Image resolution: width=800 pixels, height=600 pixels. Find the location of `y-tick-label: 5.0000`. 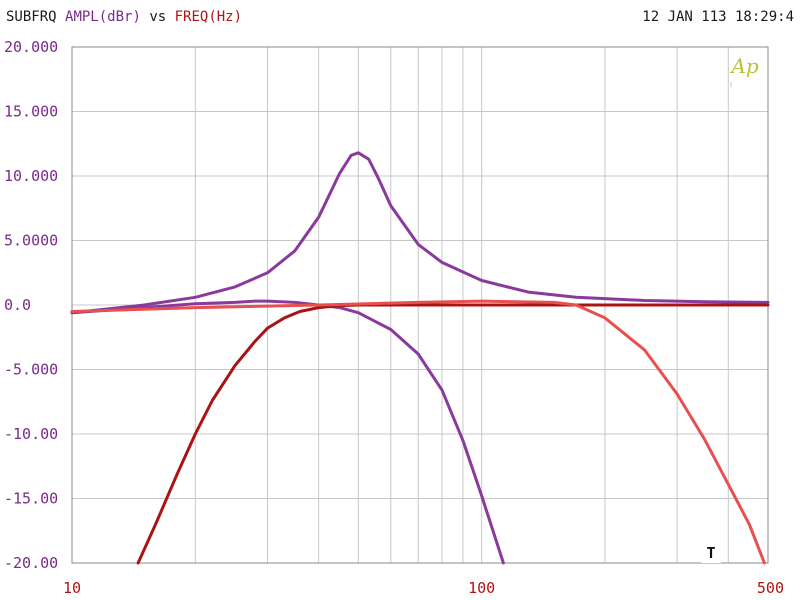

y-tick-label: 5.0000 is located at coordinates (31, 241).